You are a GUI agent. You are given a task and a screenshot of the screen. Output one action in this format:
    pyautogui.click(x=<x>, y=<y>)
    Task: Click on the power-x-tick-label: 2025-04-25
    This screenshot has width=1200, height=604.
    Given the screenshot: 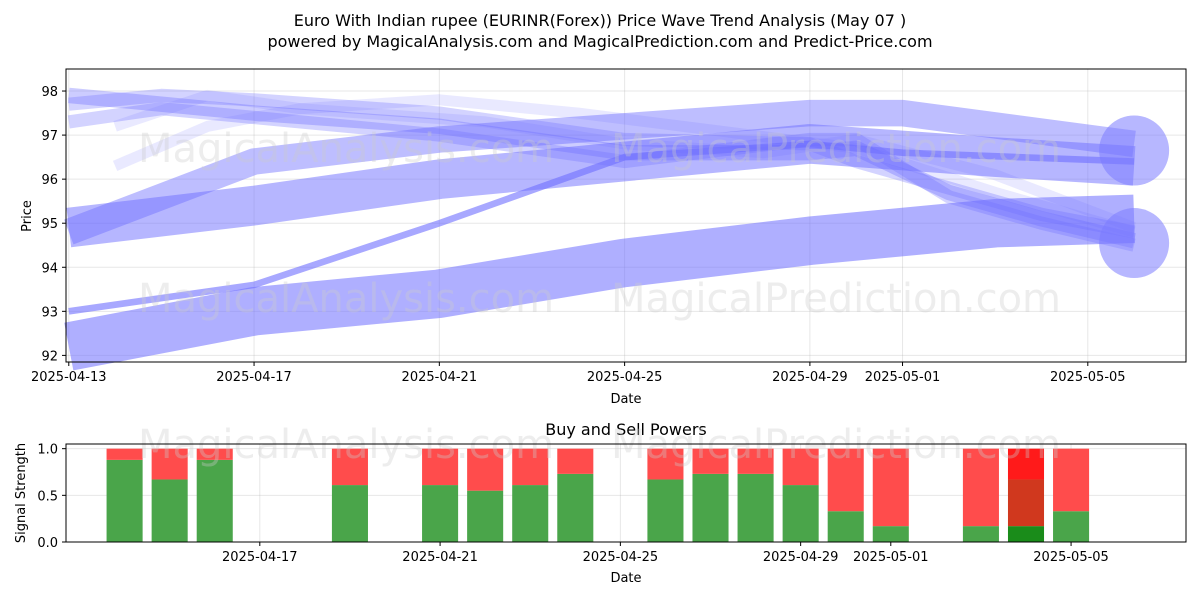 What is the action you would take?
    pyautogui.click(x=621, y=557)
    